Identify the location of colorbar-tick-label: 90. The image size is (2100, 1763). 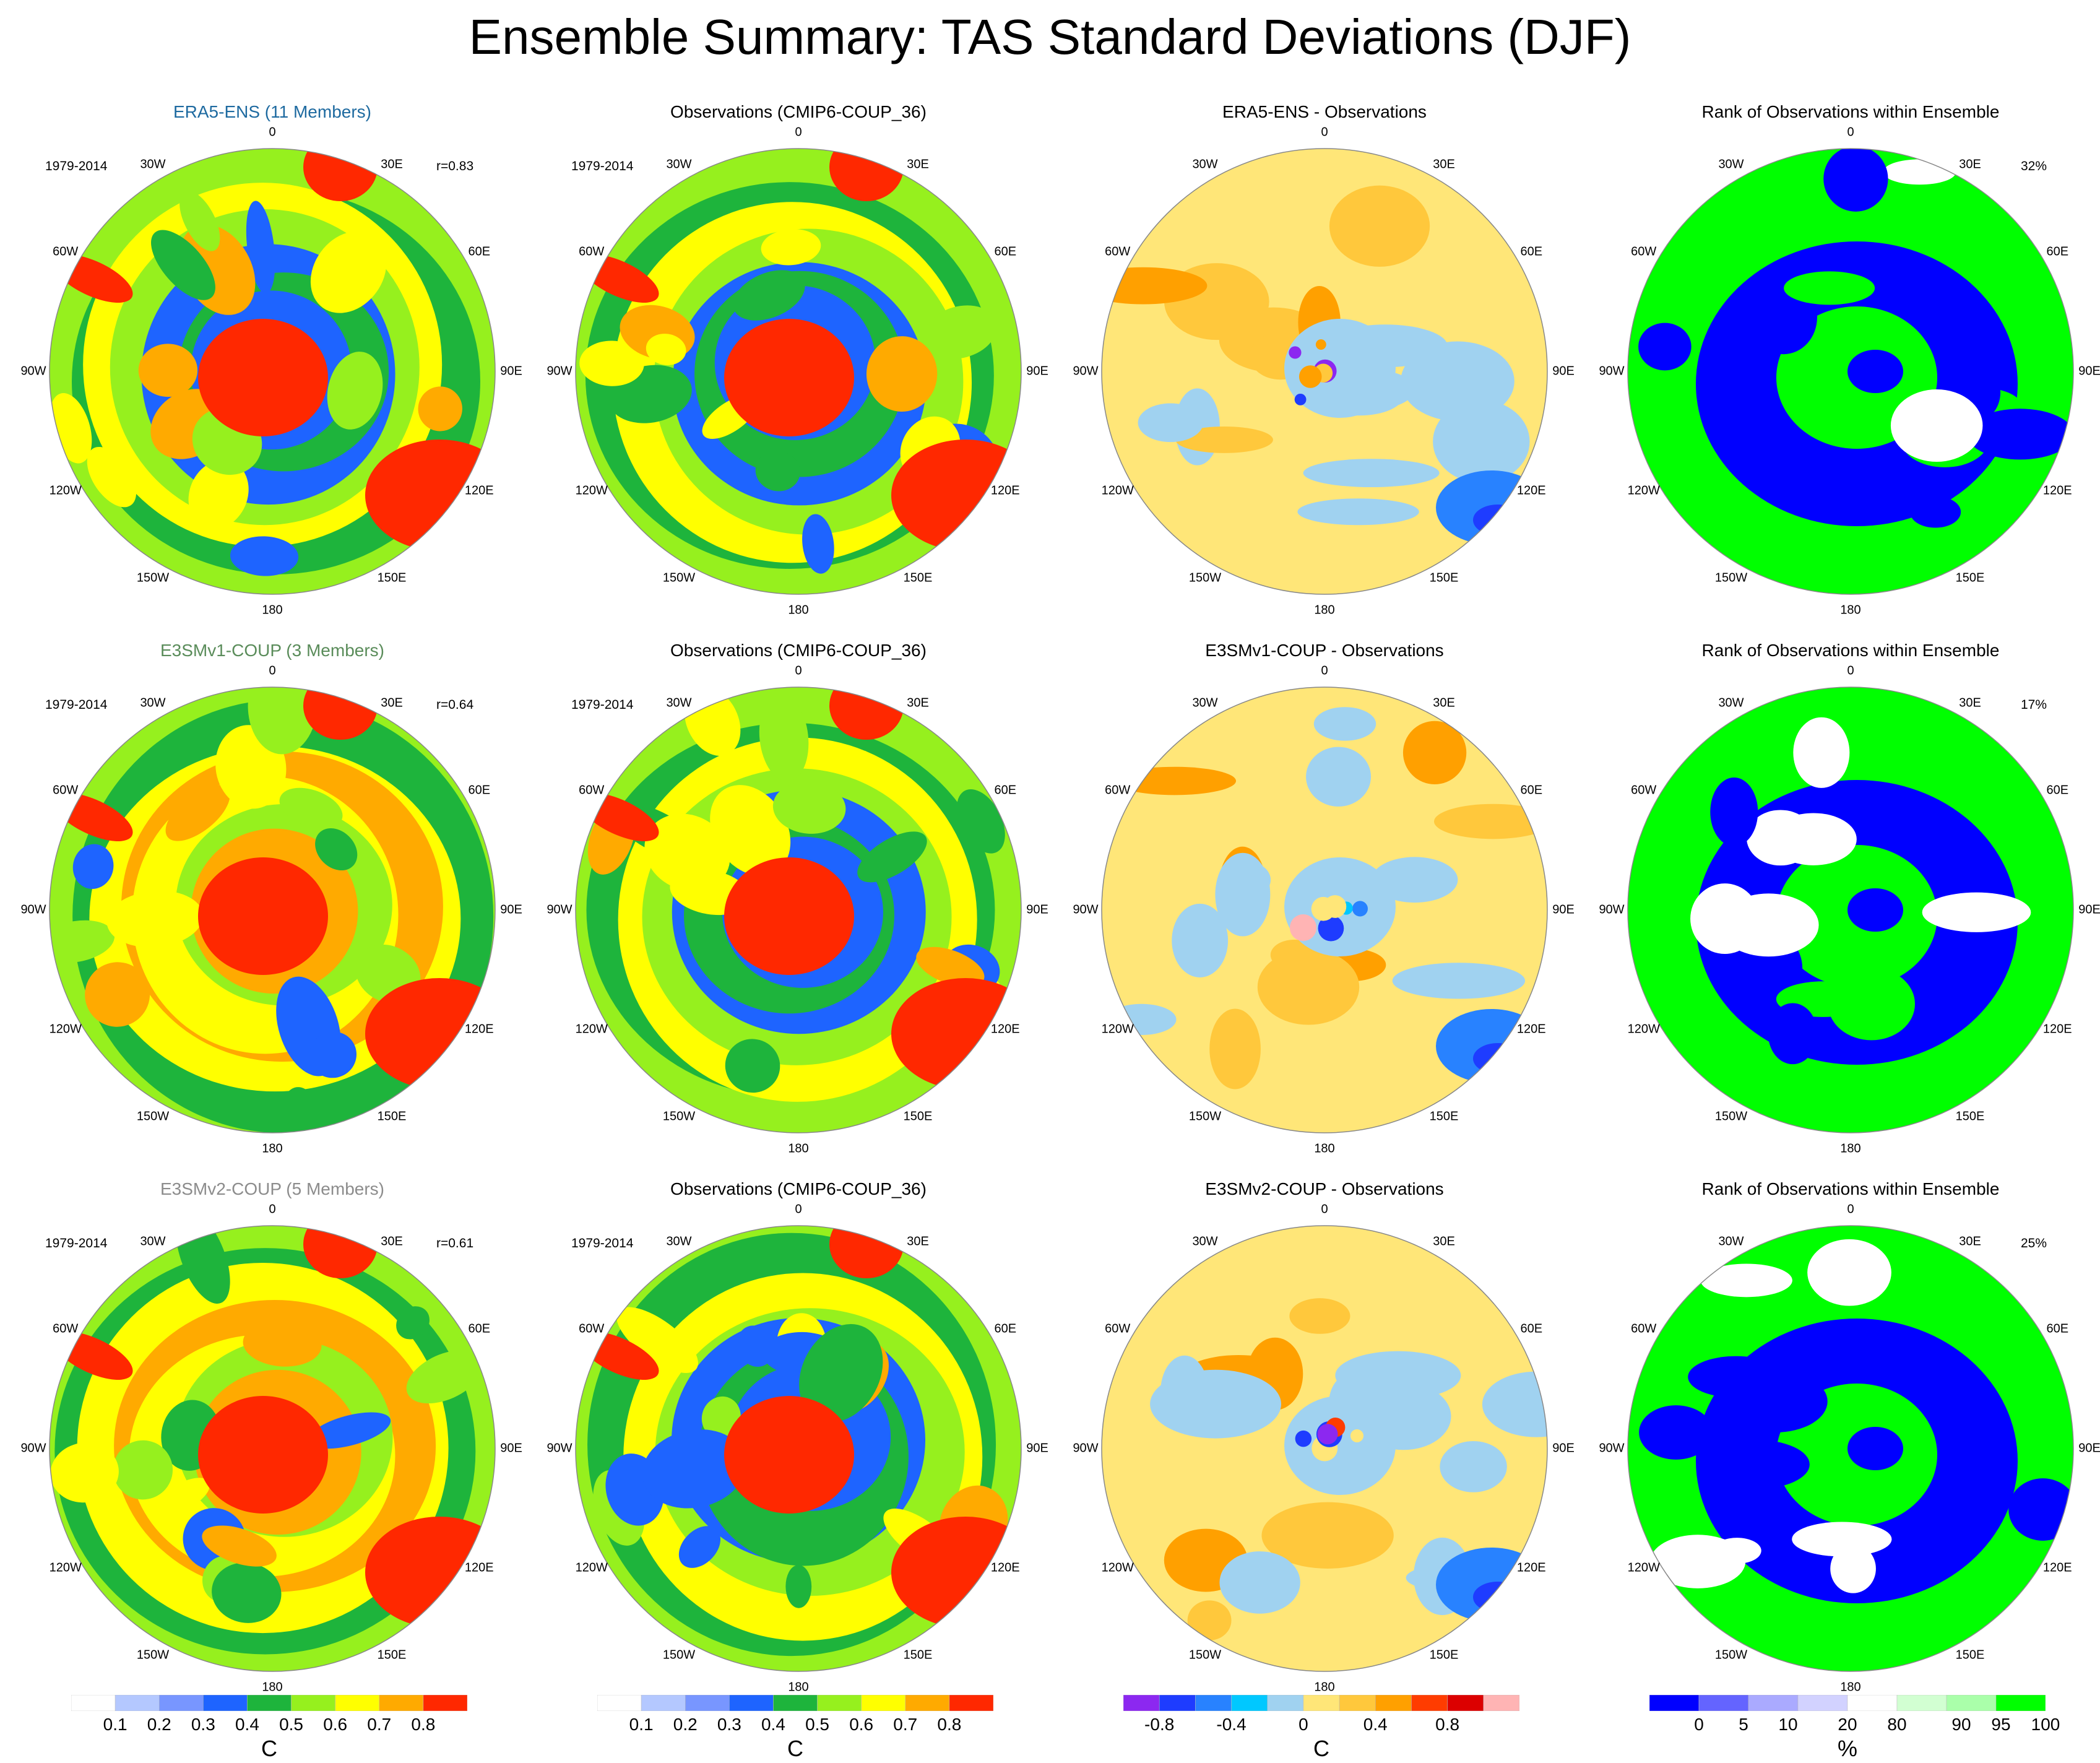
(1961, 1724).